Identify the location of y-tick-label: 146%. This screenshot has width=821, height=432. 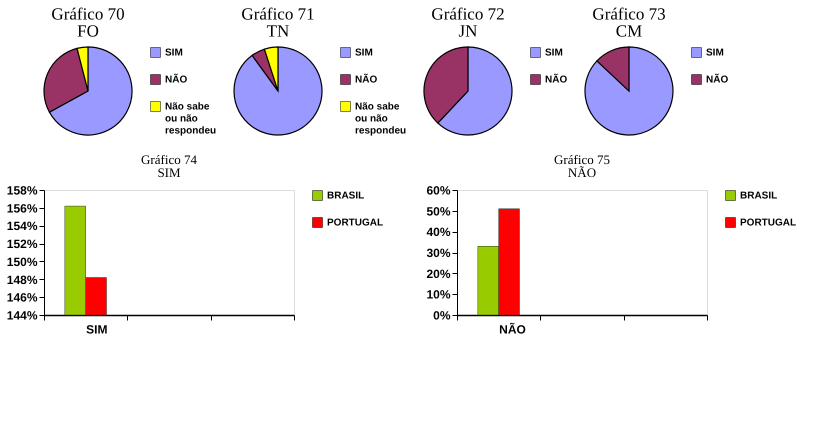
(22, 297).